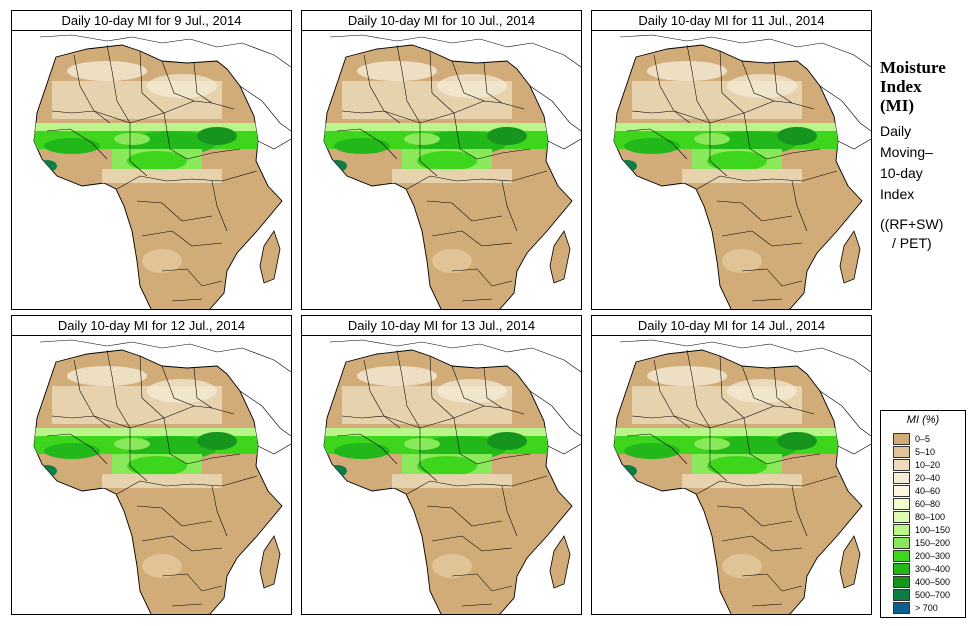  Describe the element at coordinates (927, 163) in the screenshot. I see `description-text: Daily Moving– 10-day Index` at that location.